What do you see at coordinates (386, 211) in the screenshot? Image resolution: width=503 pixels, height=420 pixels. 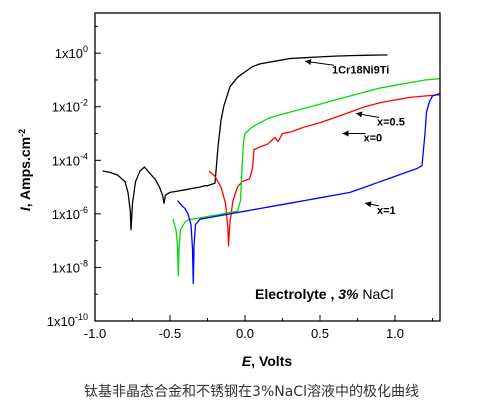 I see `annotation-label: x=1` at bounding box center [386, 211].